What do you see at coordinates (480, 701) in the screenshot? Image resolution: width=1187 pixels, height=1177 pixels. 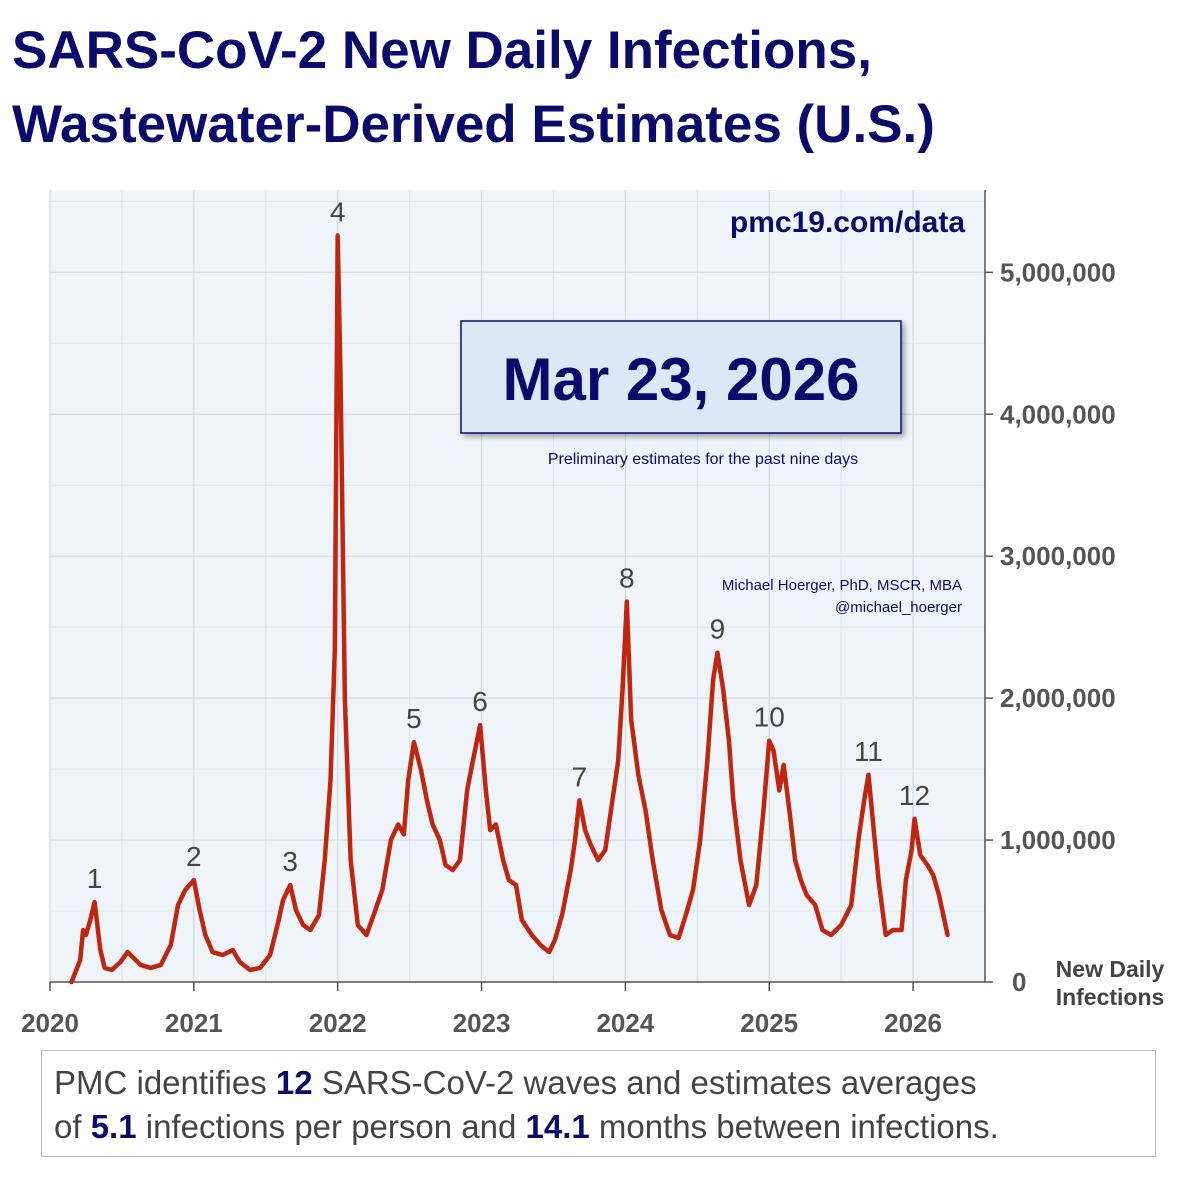 I see `wave-label: 6` at bounding box center [480, 701].